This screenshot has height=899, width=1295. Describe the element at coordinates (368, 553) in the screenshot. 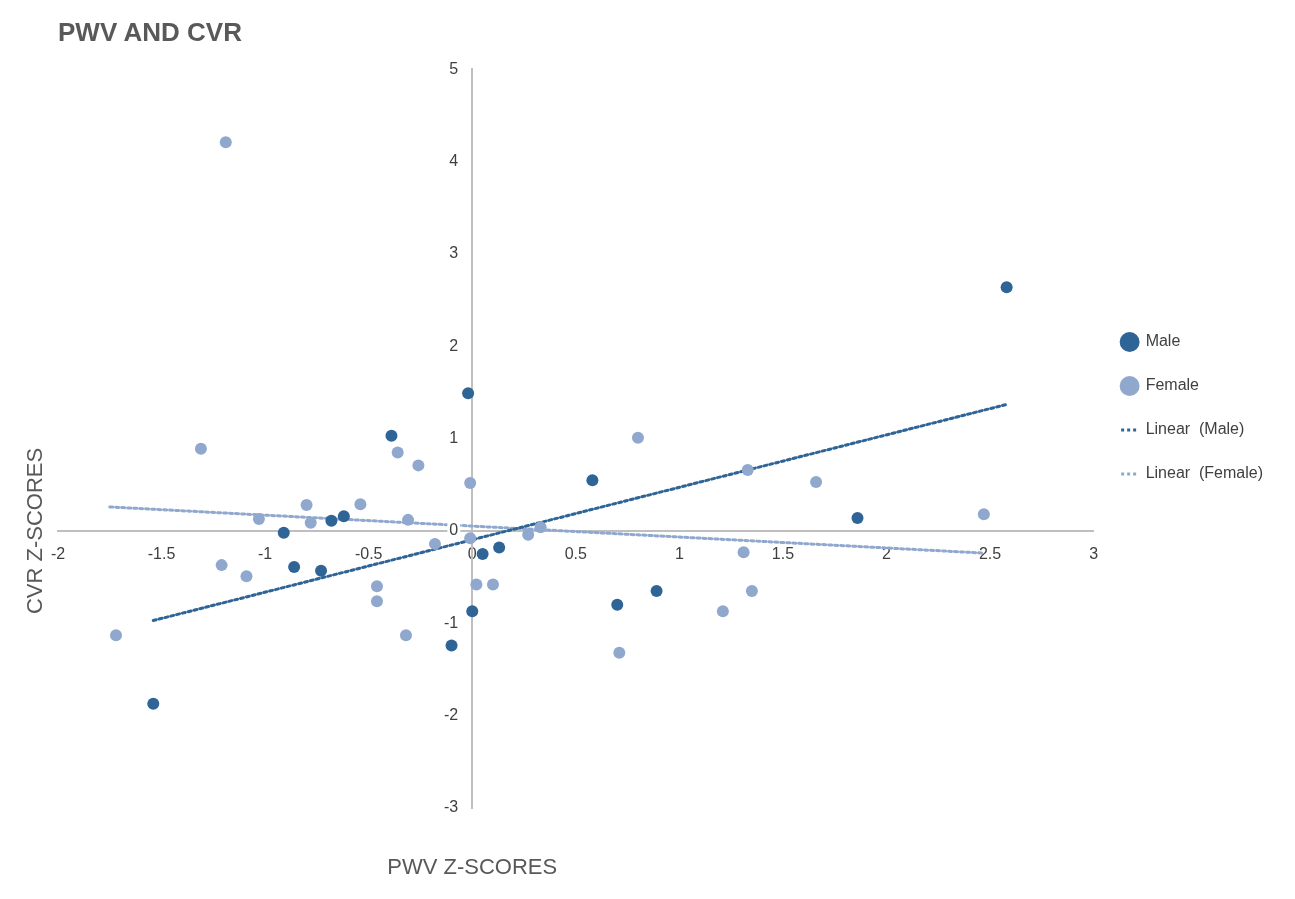

I see `x-tick-label: -0.5` at that location.